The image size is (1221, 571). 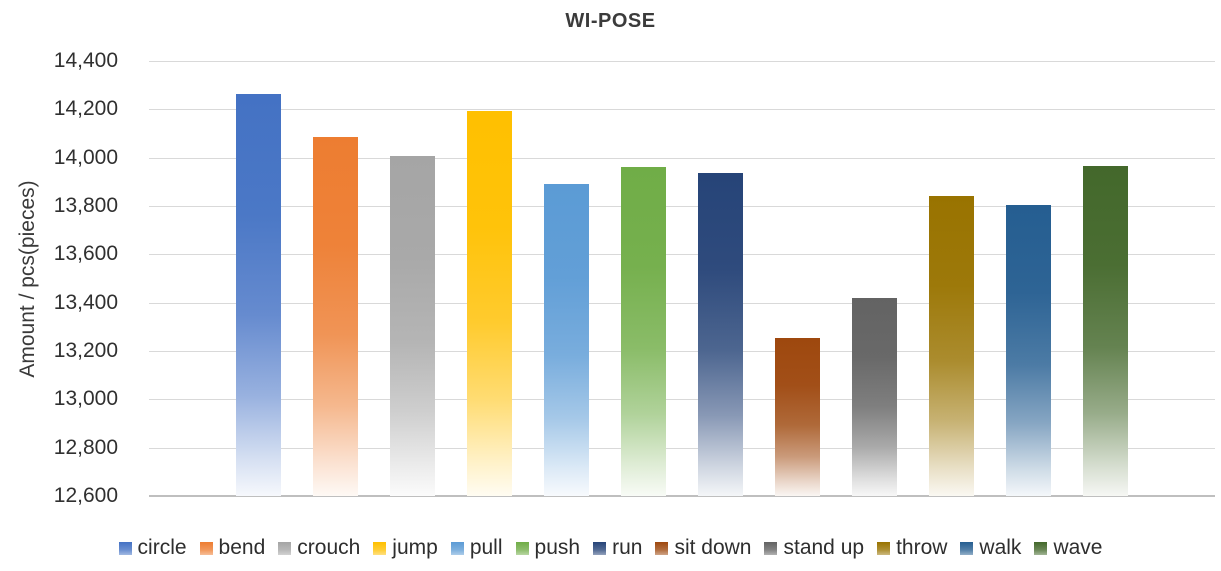 I want to click on bar-throw, so click(x=951, y=346).